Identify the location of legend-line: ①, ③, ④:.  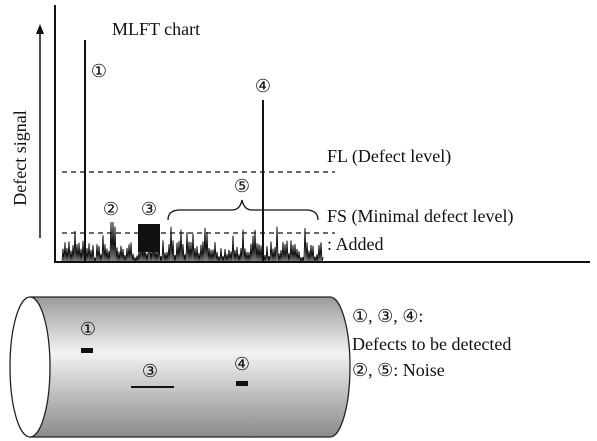
(387, 316).